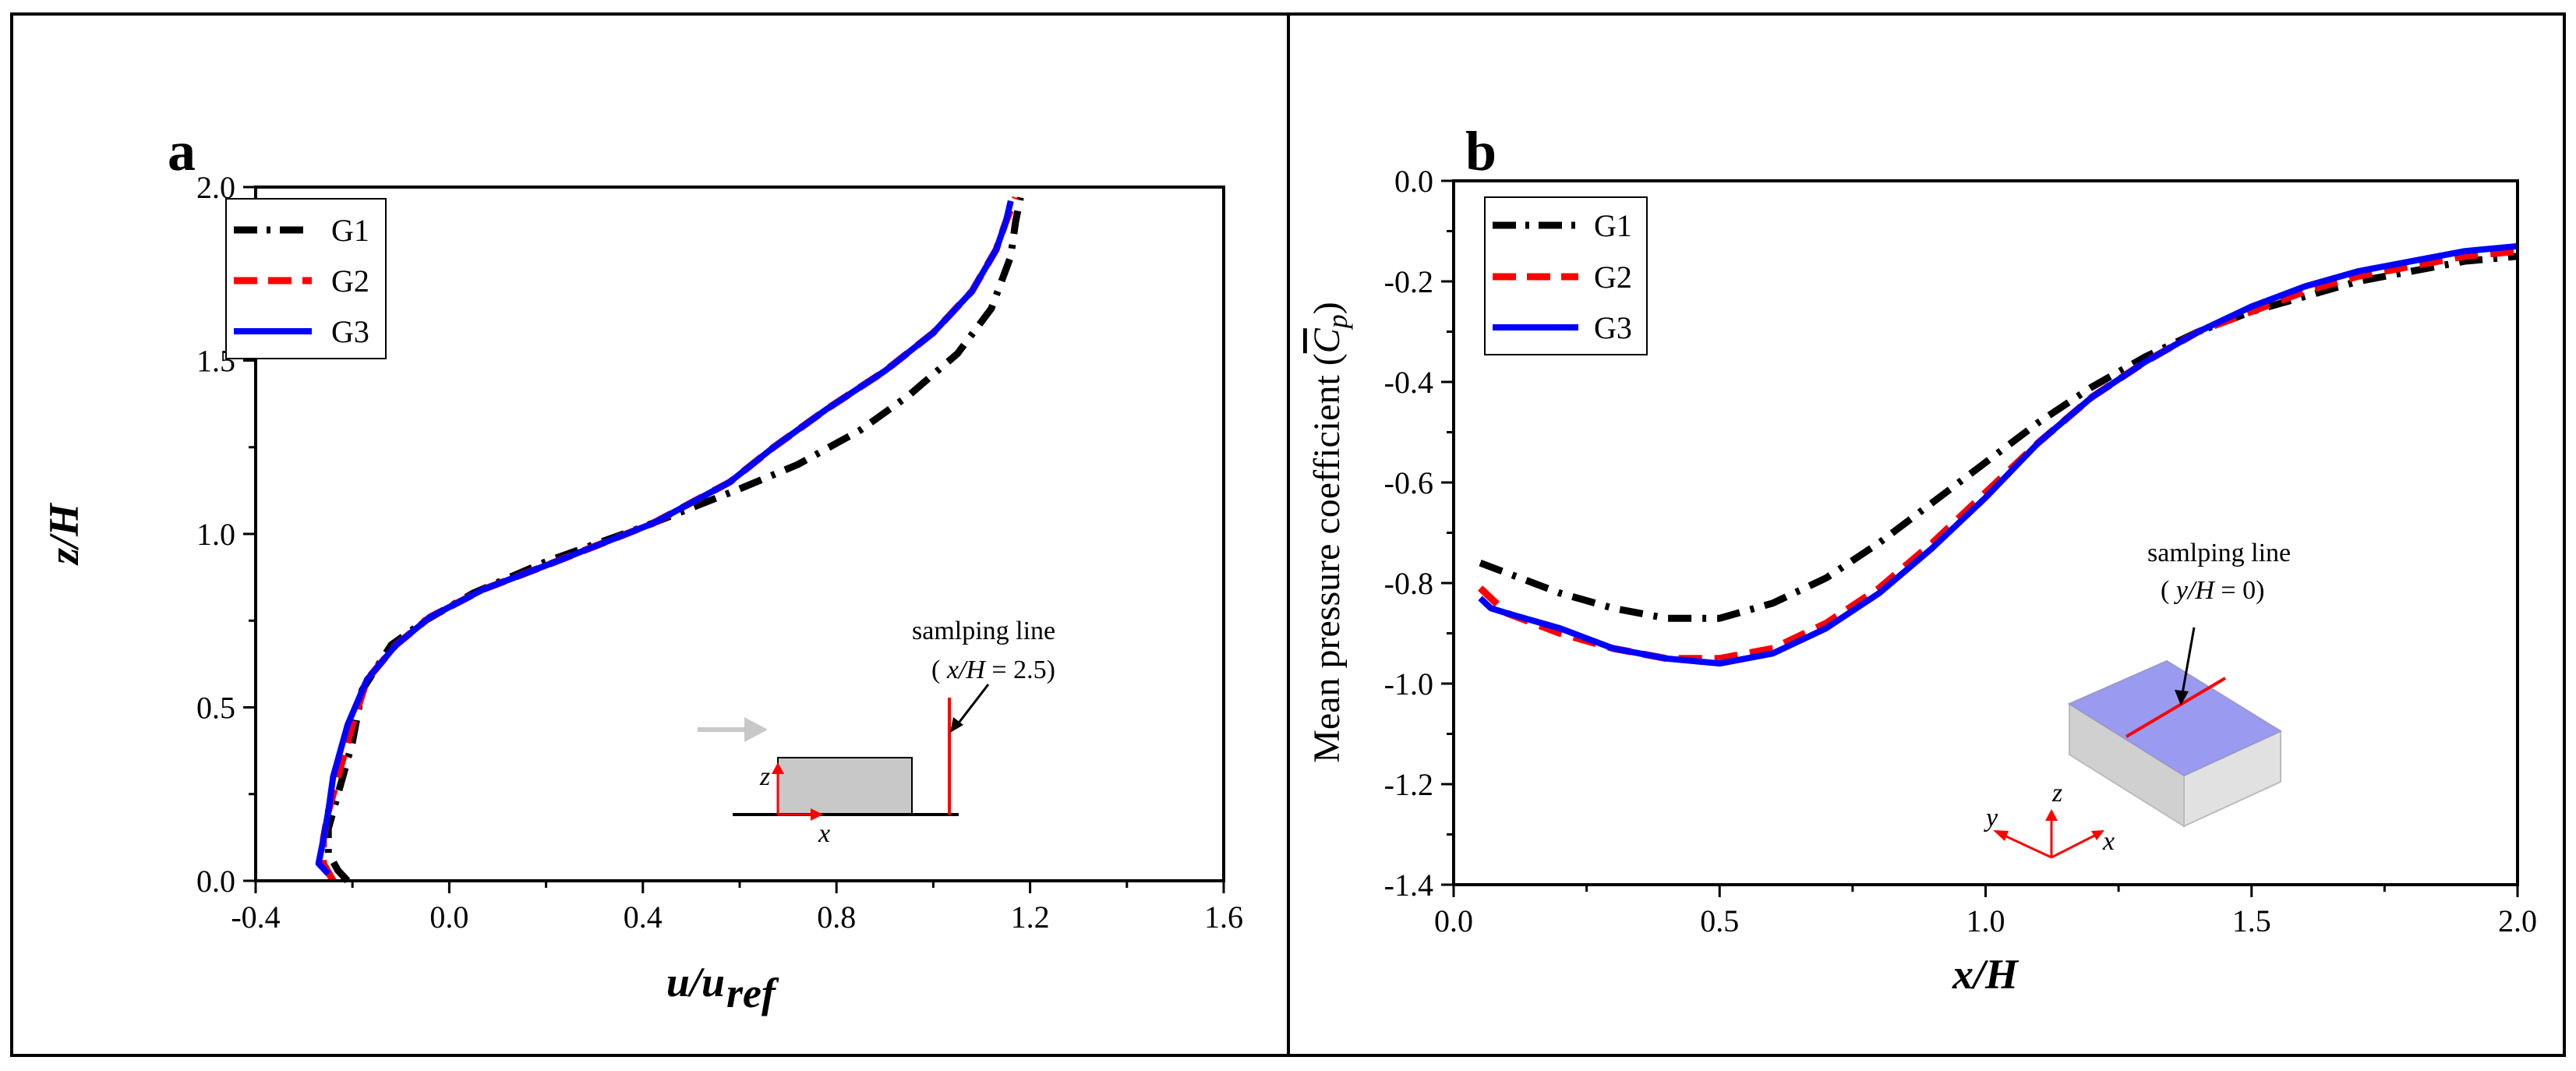 Image resolution: width=2576 pixels, height=1071 pixels. What do you see at coordinates (1985, 920) in the screenshot?
I see `x-tick-label: 1.0` at bounding box center [1985, 920].